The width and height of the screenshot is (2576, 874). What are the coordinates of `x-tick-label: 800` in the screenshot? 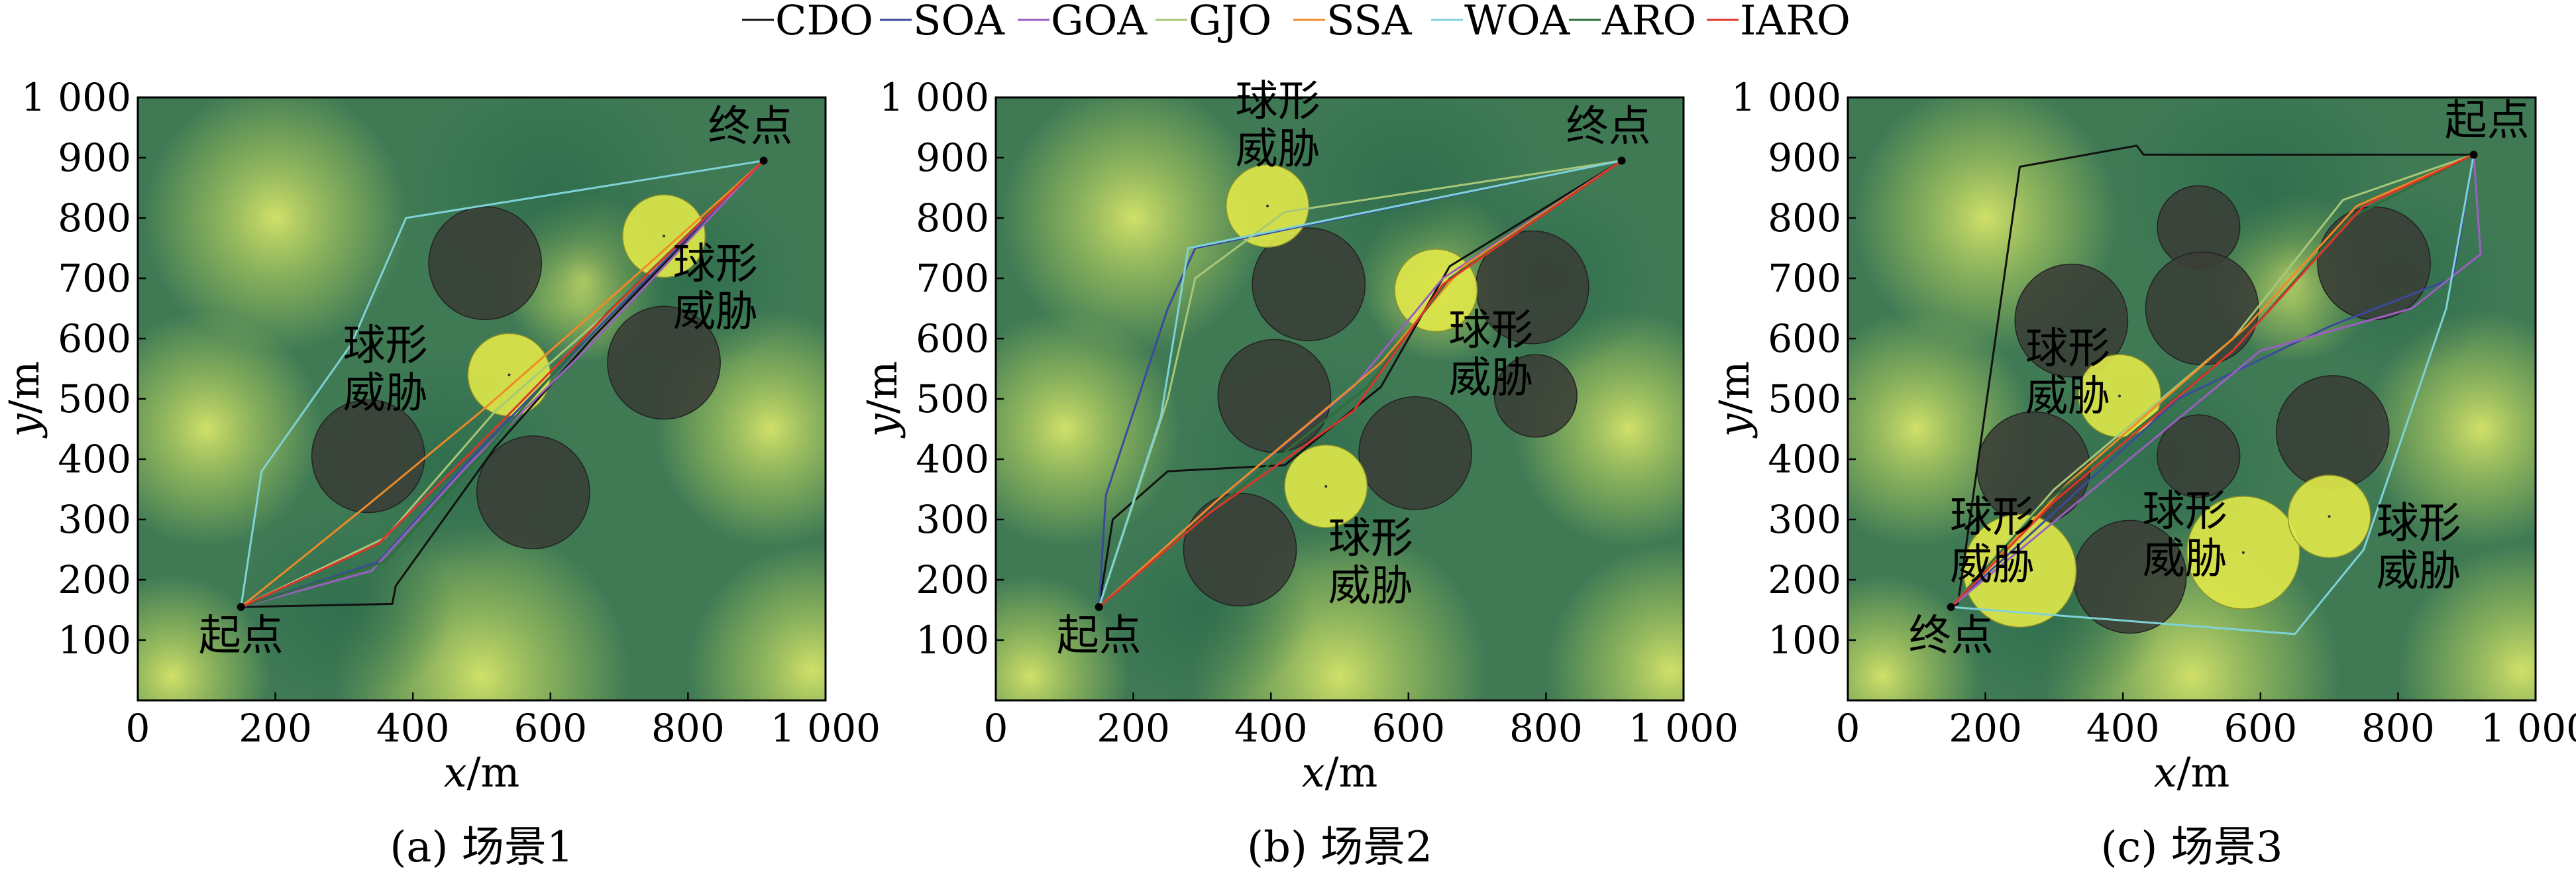 It's located at (2398, 728).